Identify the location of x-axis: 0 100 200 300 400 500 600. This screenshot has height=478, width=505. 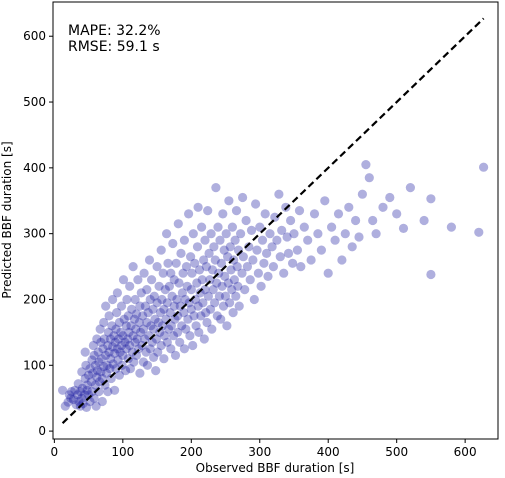
(264, 449).